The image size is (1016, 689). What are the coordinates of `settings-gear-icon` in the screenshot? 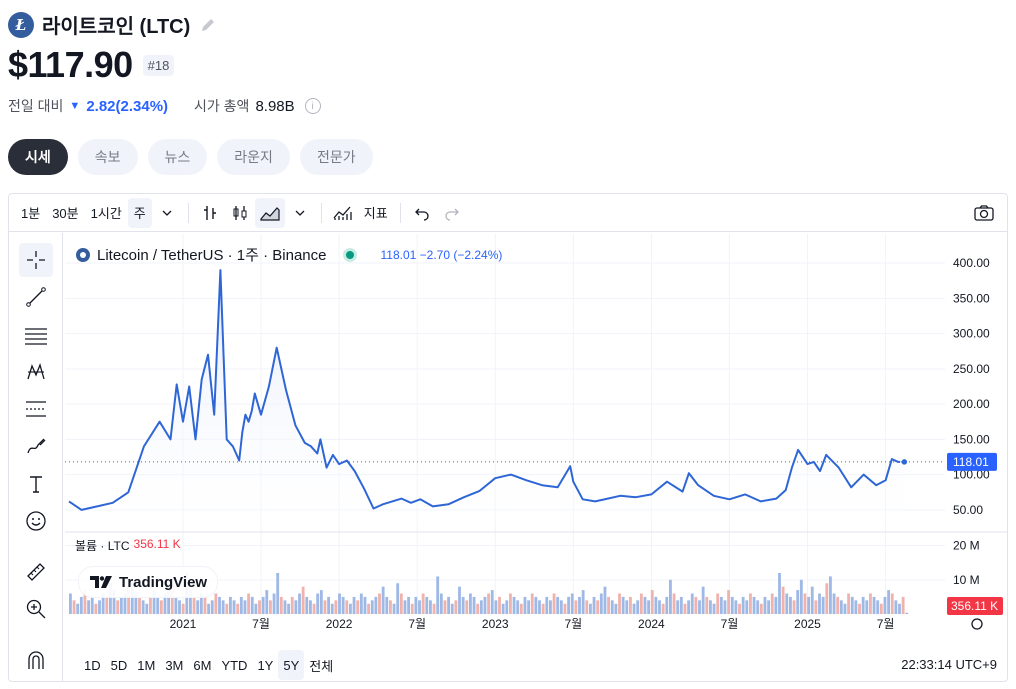 It's located at (977, 624).